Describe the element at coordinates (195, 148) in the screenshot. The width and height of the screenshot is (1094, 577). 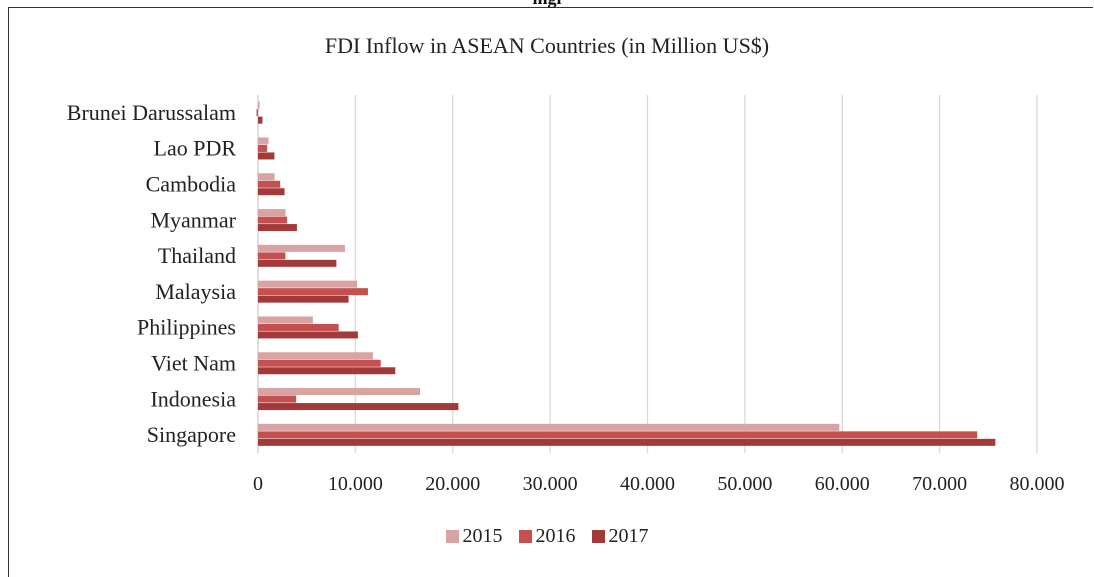
I see `category-label: Lao PDR` at that location.